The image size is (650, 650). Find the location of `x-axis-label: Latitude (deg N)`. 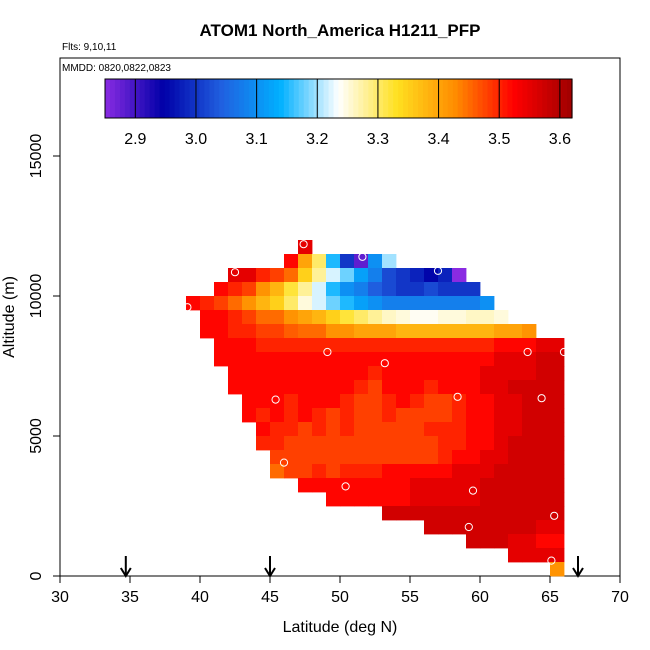

x-axis-label: Latitude (deg N) is located at coordinates (340, 627).